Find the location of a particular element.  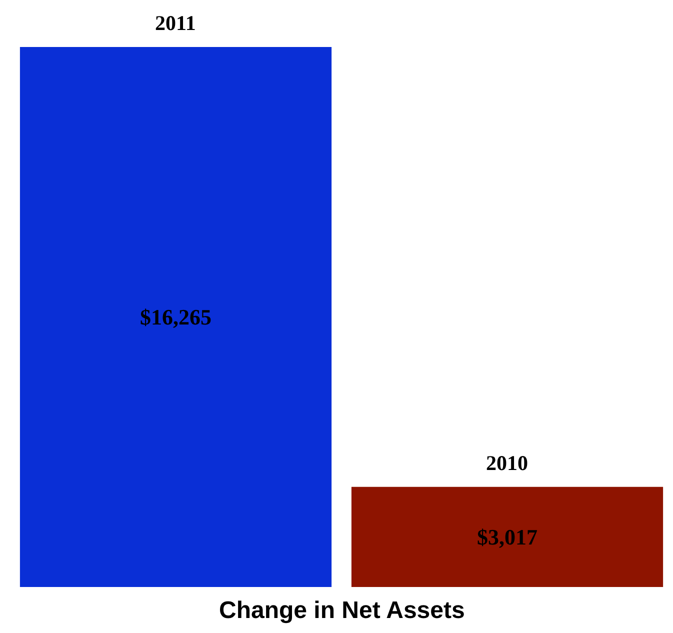

x-tick-label: 2011 is located at coordinates (175, 23).